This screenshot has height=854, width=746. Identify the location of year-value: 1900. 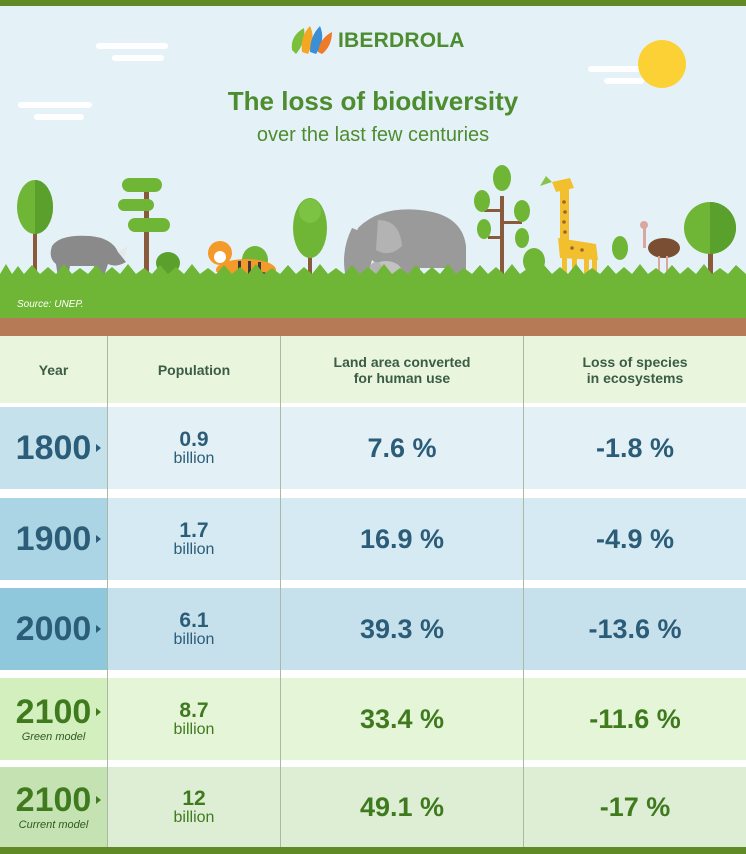
(59, 539).